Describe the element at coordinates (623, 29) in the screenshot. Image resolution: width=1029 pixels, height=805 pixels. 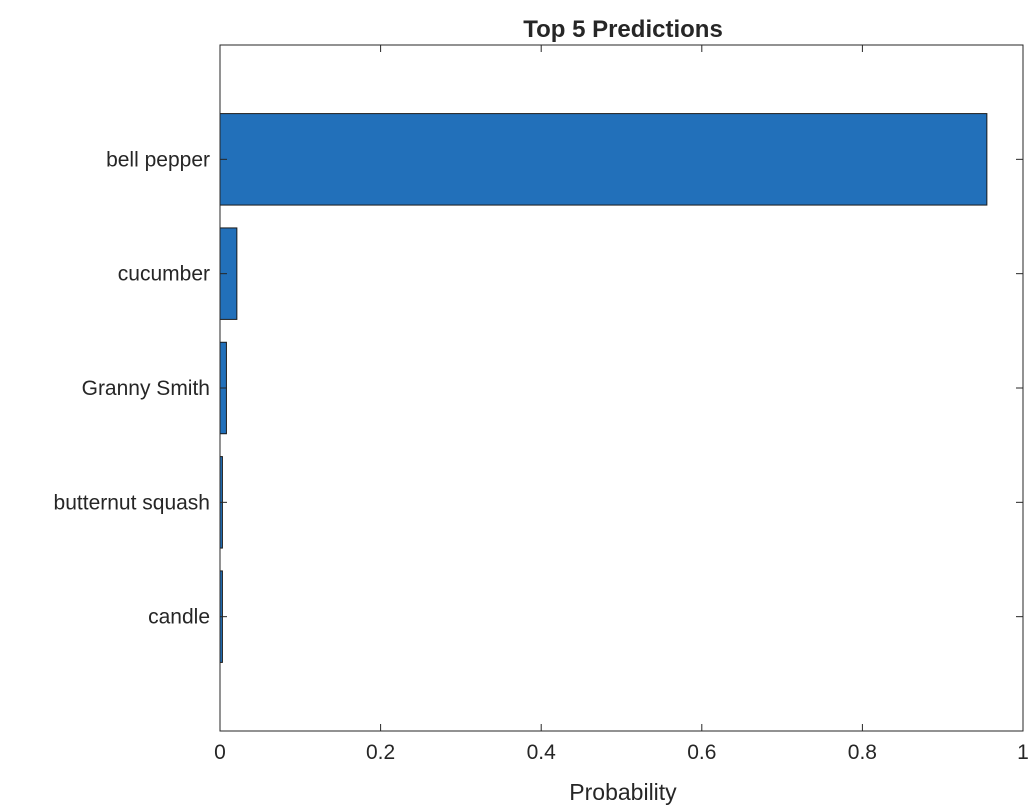
I see `chart-title: Top 5 Predictions` at that location.